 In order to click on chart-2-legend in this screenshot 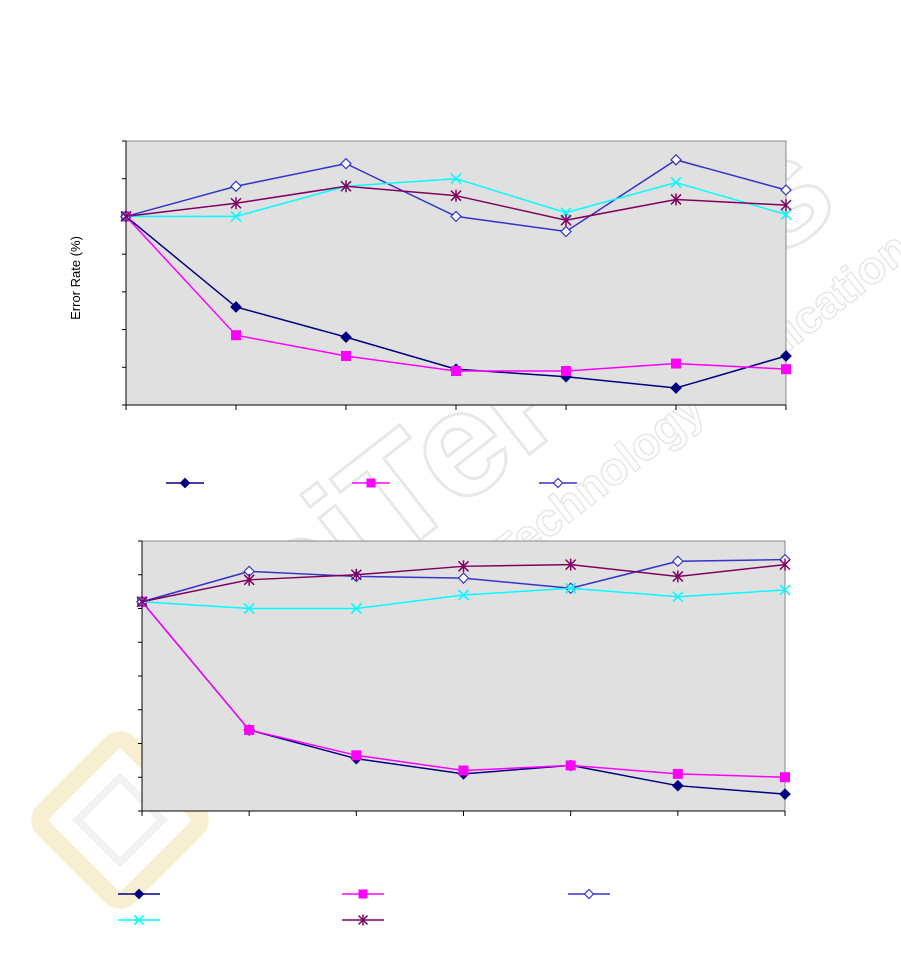, I will do `click(364, 907)`.